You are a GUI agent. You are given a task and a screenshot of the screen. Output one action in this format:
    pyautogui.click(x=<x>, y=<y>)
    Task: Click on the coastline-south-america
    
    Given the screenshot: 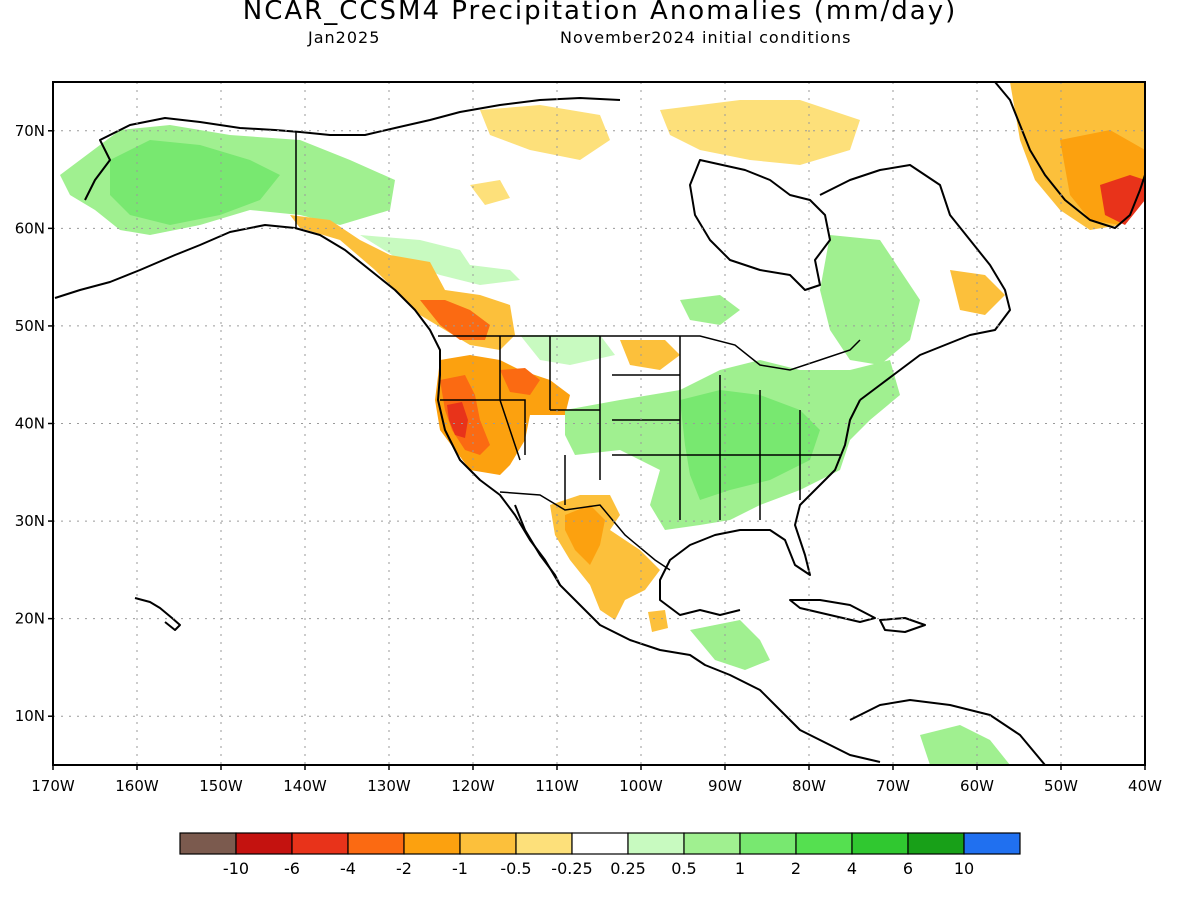 What is the action you would take?
    pyautogui.click(x=947, y=732)
    